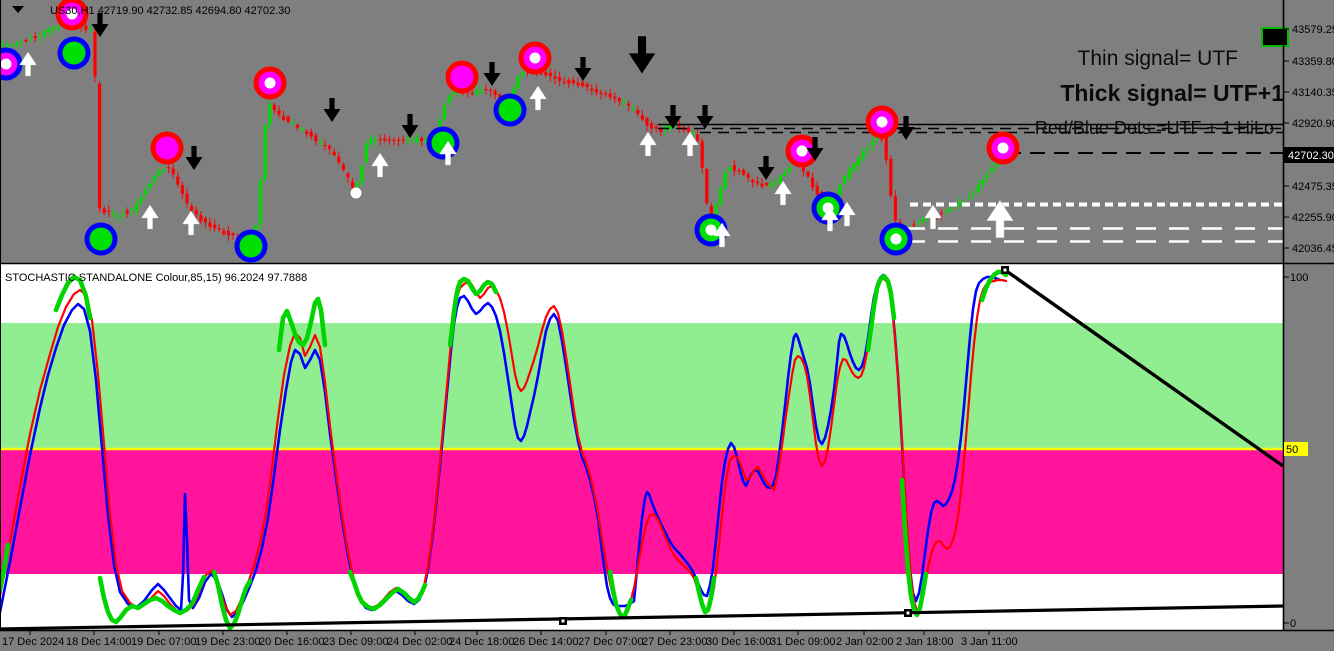 The height and width of the screenshot is (651, 1334). What do you see at coordinates (642, 55) in the screenshot?
I see `sell-arrow-thick-icon` at bounding box center [642, 55].